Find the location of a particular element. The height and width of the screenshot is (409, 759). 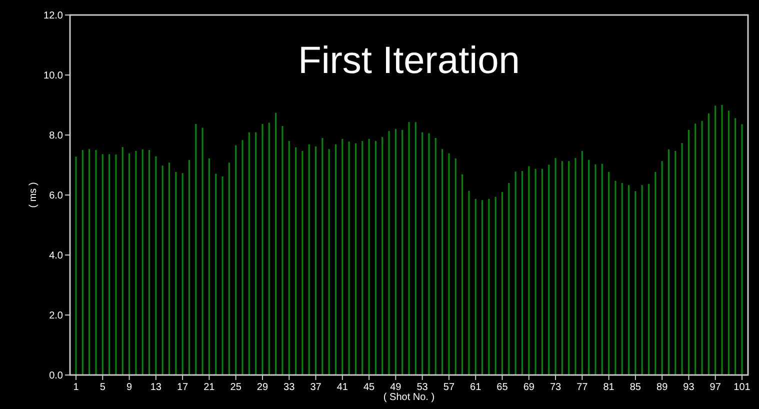

text: First Iteration is located at coordinates (409, 61).